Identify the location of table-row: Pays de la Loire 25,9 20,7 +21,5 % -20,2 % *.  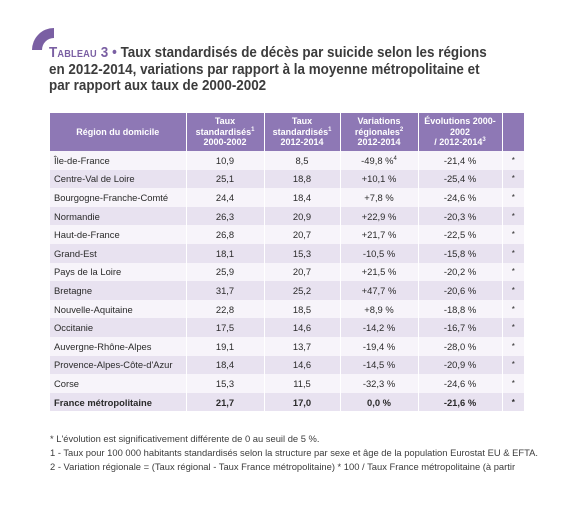
(287, 272).